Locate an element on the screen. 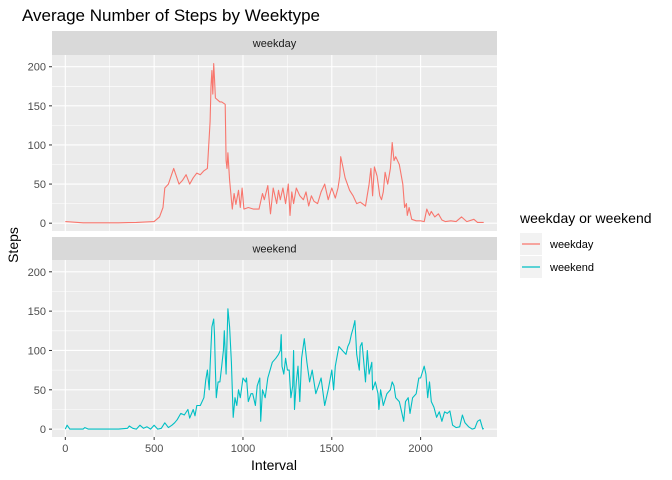 The image size is (672, 480). chart-title: Average Number of Steps by Weektype is located at coordinates (171, 15).